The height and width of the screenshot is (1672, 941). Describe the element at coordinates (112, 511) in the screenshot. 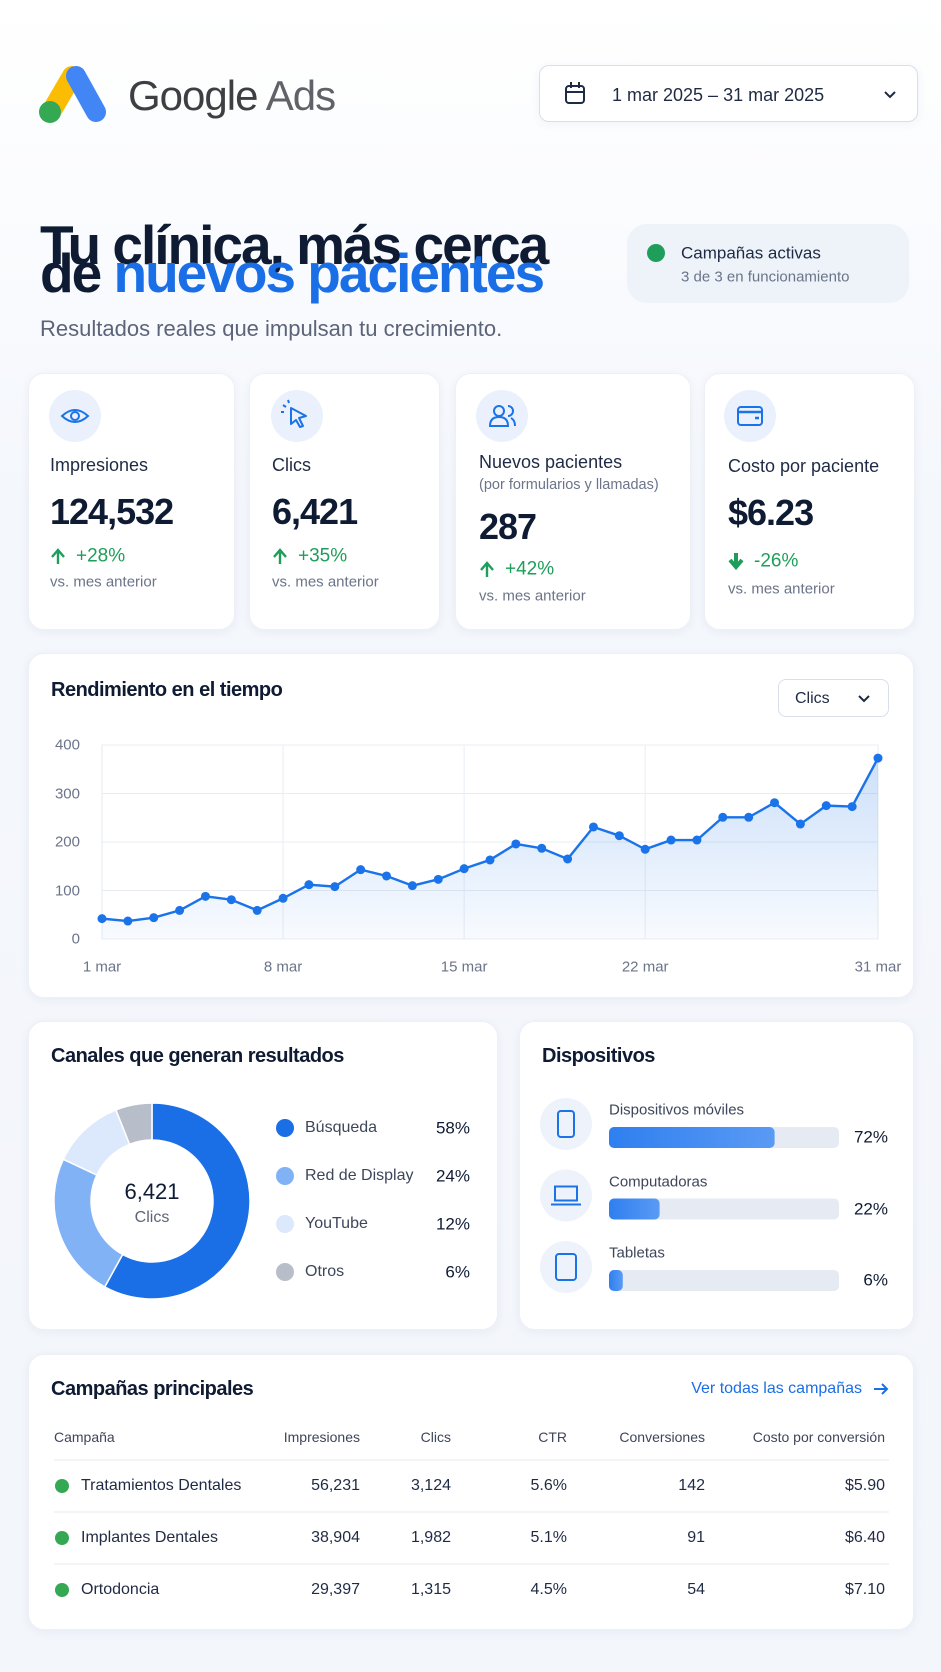

I see `kpi-value: 124,532` at that location.